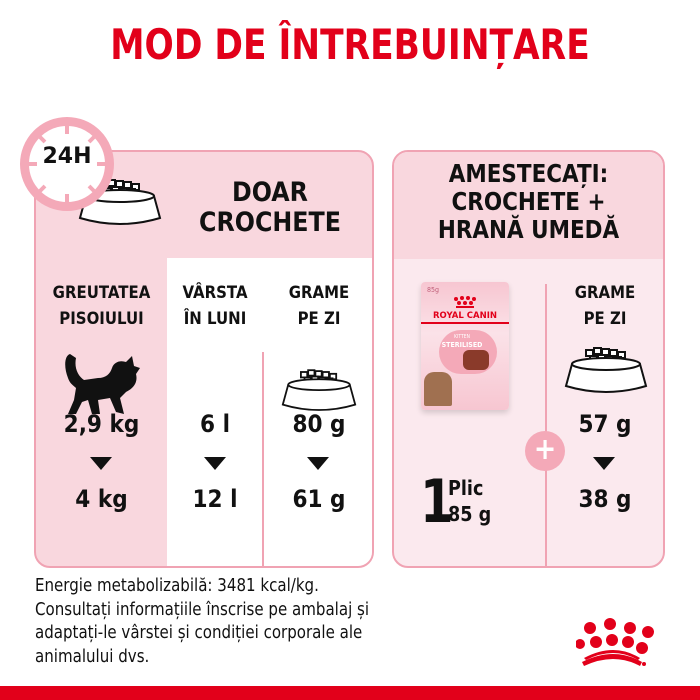  What do you see at coordinates (101, 306) in the screenshot?
I see `column-head-weight: GREUTATEA PISOIULUI` at bounding box center [101, 306].